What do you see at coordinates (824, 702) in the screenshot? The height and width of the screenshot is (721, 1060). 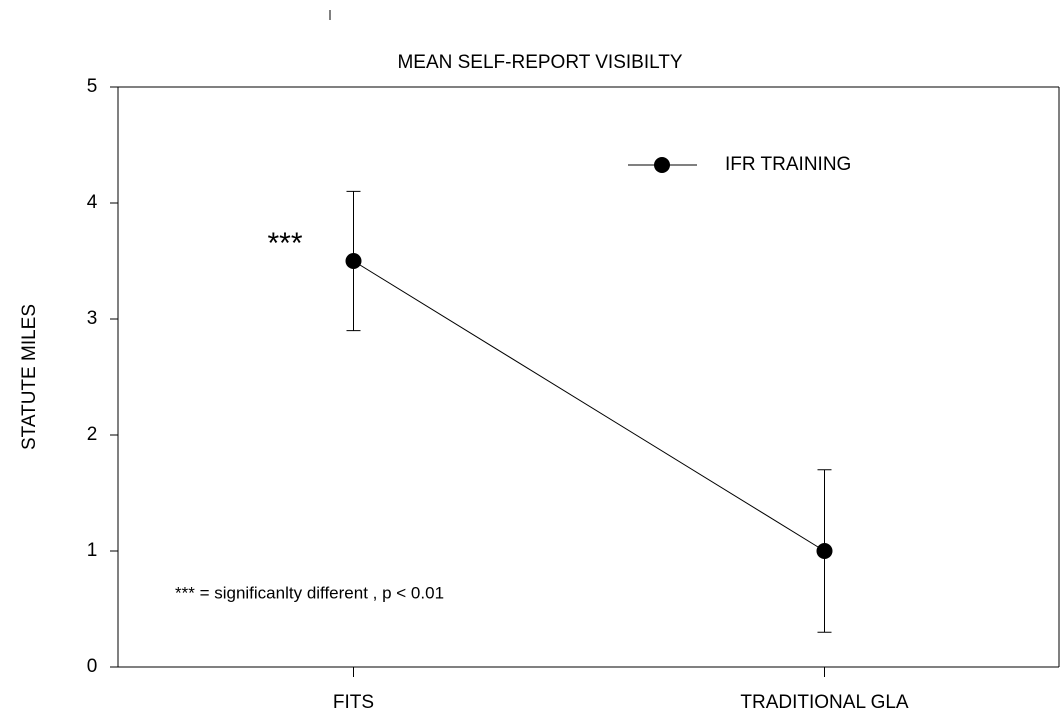 I see `x-tick-label: TRADITIONAL GLA` at bounding box center [824, 702].